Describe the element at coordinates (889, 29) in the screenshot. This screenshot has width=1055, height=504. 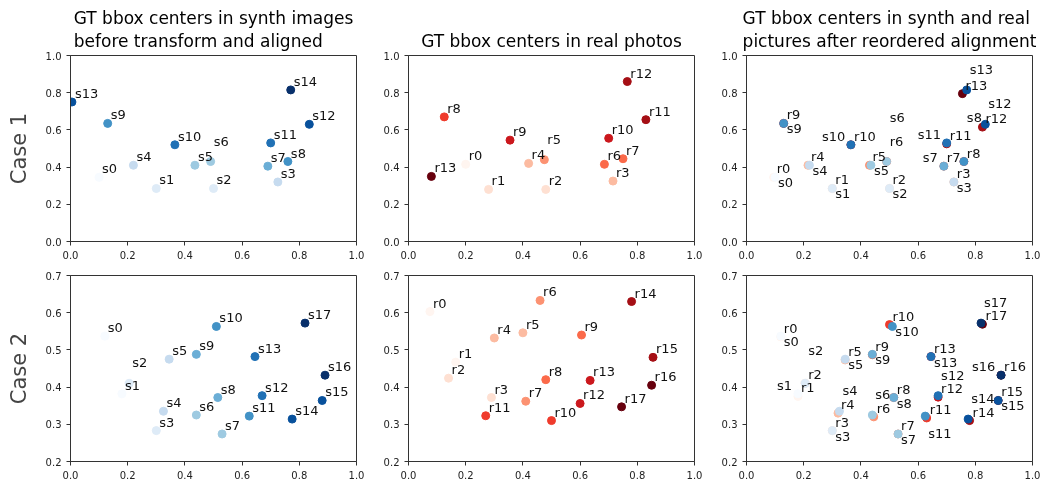
I see `chart-title: GT bbox centers in synth and real pictures after reordered alignment` at that location.